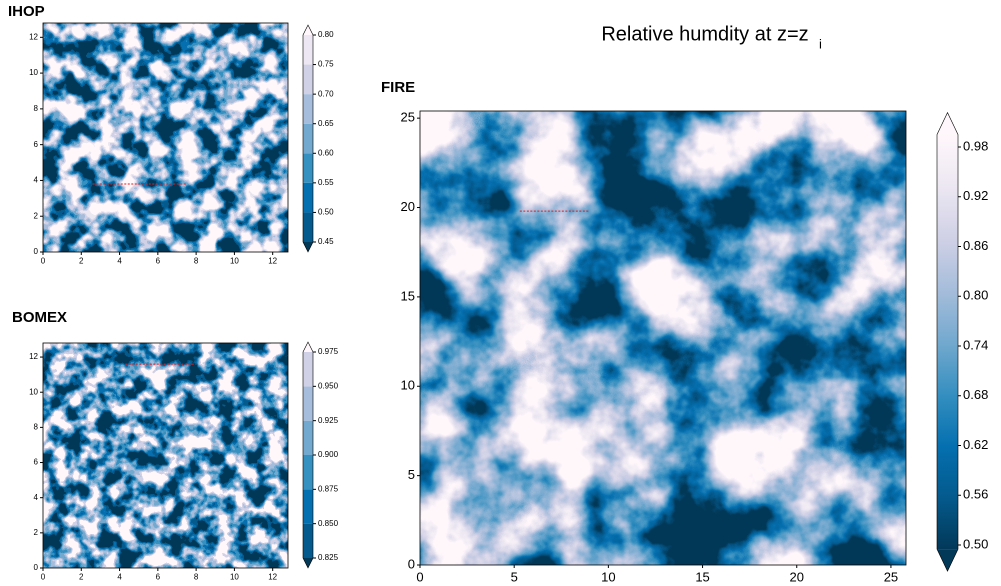 The width and height of the screenshot is (1001, 586). What do you see at coordinates (408, 117) in the screenshot?
I see `y-tick-label: 25` at bounding box center [408, 117].